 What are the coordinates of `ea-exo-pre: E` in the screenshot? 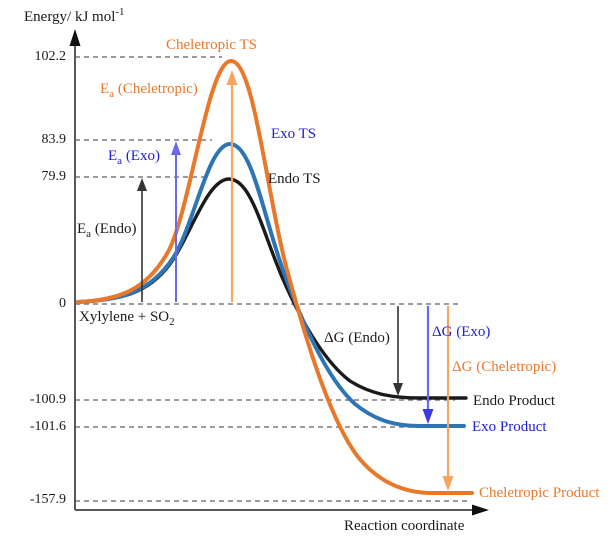 It's located at (113, 156).